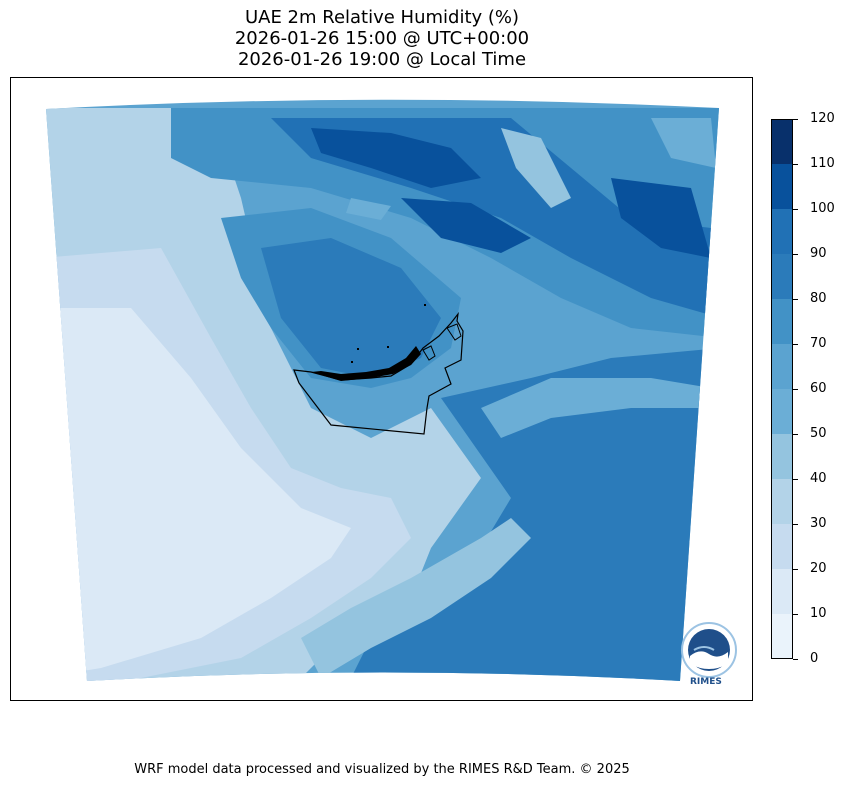 This screenshot has width=844, height=788. Describe the element at coordinates (709, 650) in the screenshot. I see `rimes-logo-icon` at that location.